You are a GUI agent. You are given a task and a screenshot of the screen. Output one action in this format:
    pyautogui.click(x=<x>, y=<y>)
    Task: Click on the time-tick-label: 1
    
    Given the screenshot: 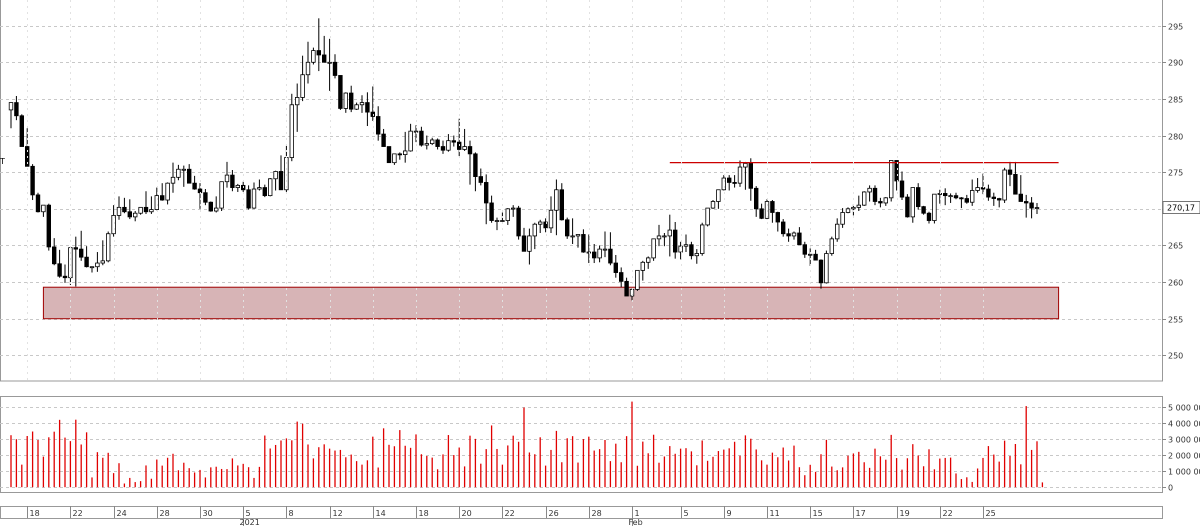 What is the action you would take?
    pyautogui.click(x=637, y=513)
    